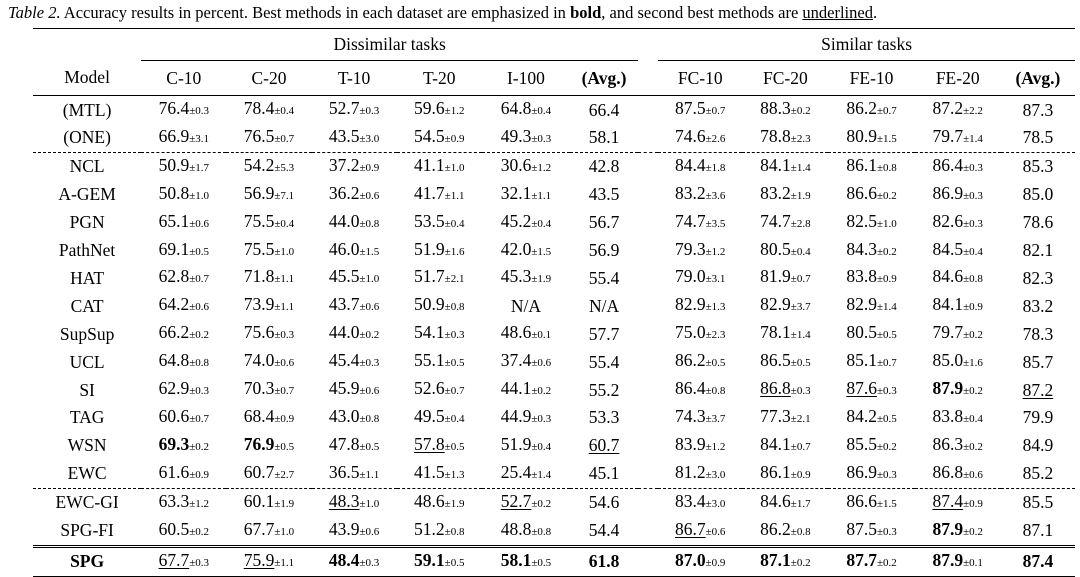  What do you see at coordinates (861, 360) in the screenshot?
I see `result-value: 85.1` at bounding box center [861, 360].